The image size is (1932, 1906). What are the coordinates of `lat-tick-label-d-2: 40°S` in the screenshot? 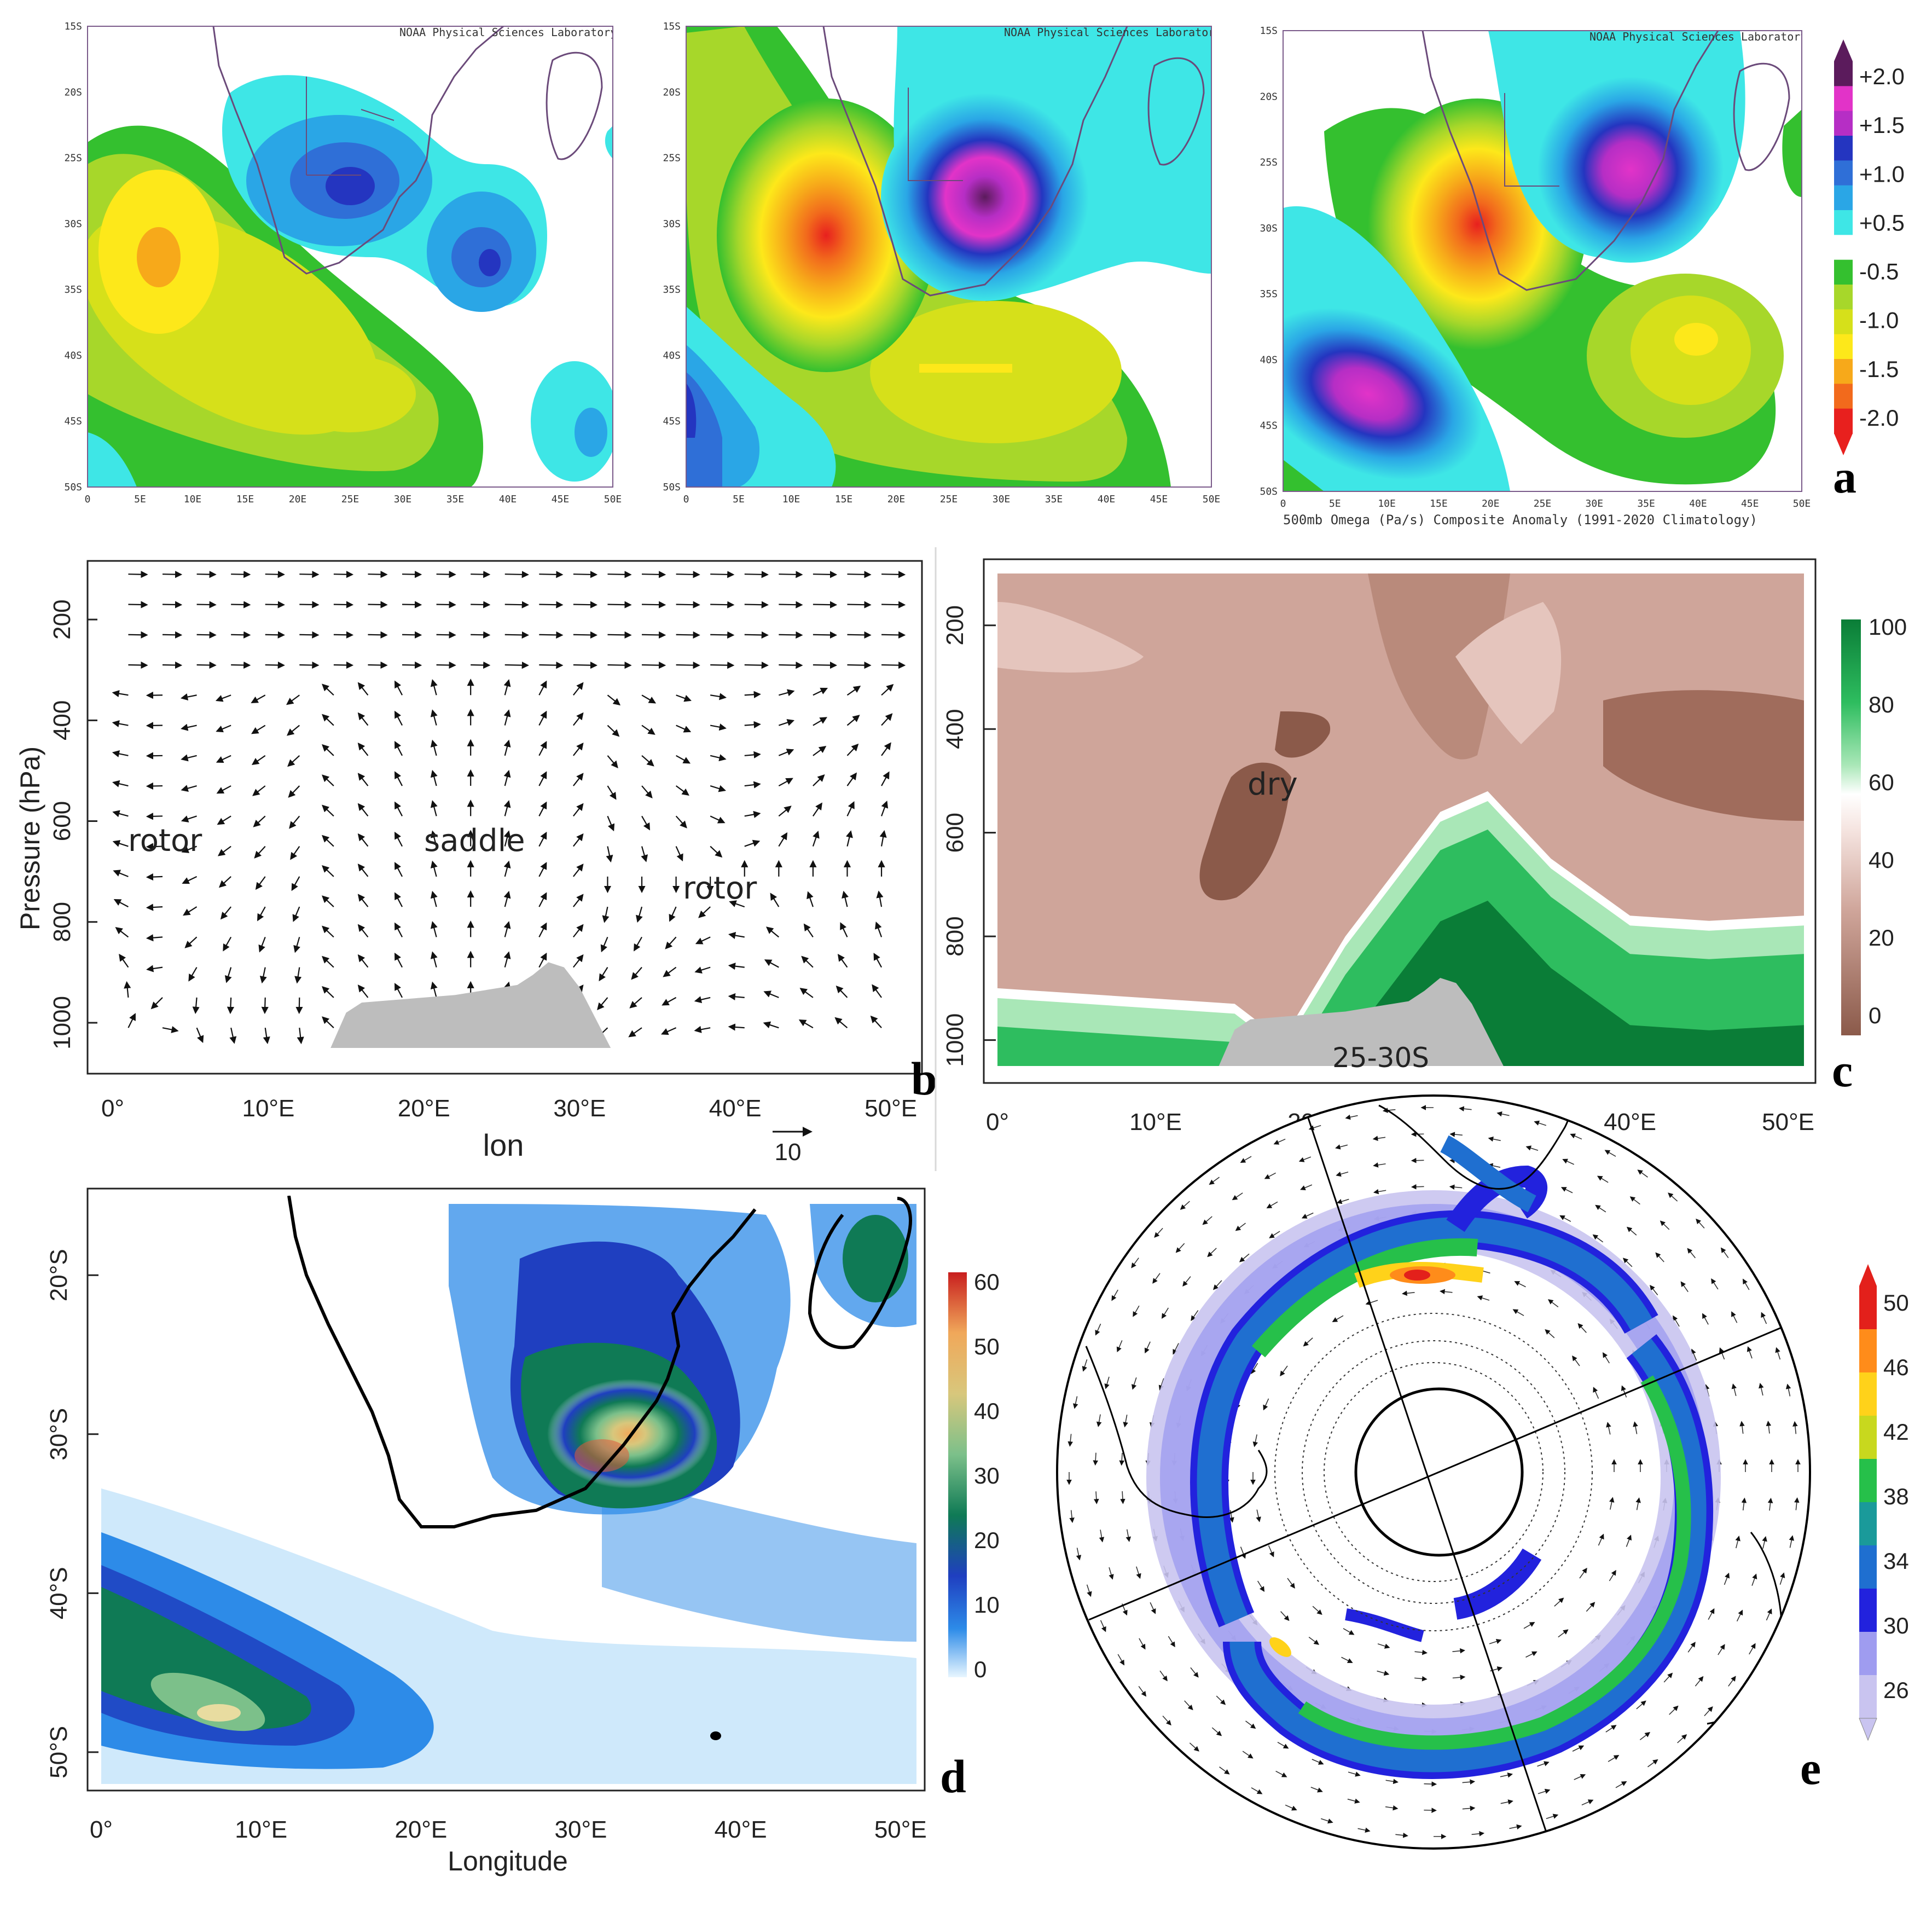 It's located at (59, 1593).